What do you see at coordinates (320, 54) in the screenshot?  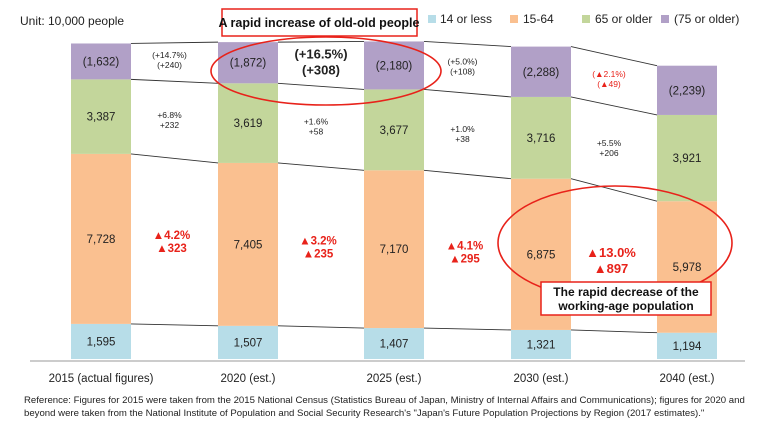 I see `change-label-75-or-older-2-line-1: (+16.5%)` at bounding box center [320, 54].